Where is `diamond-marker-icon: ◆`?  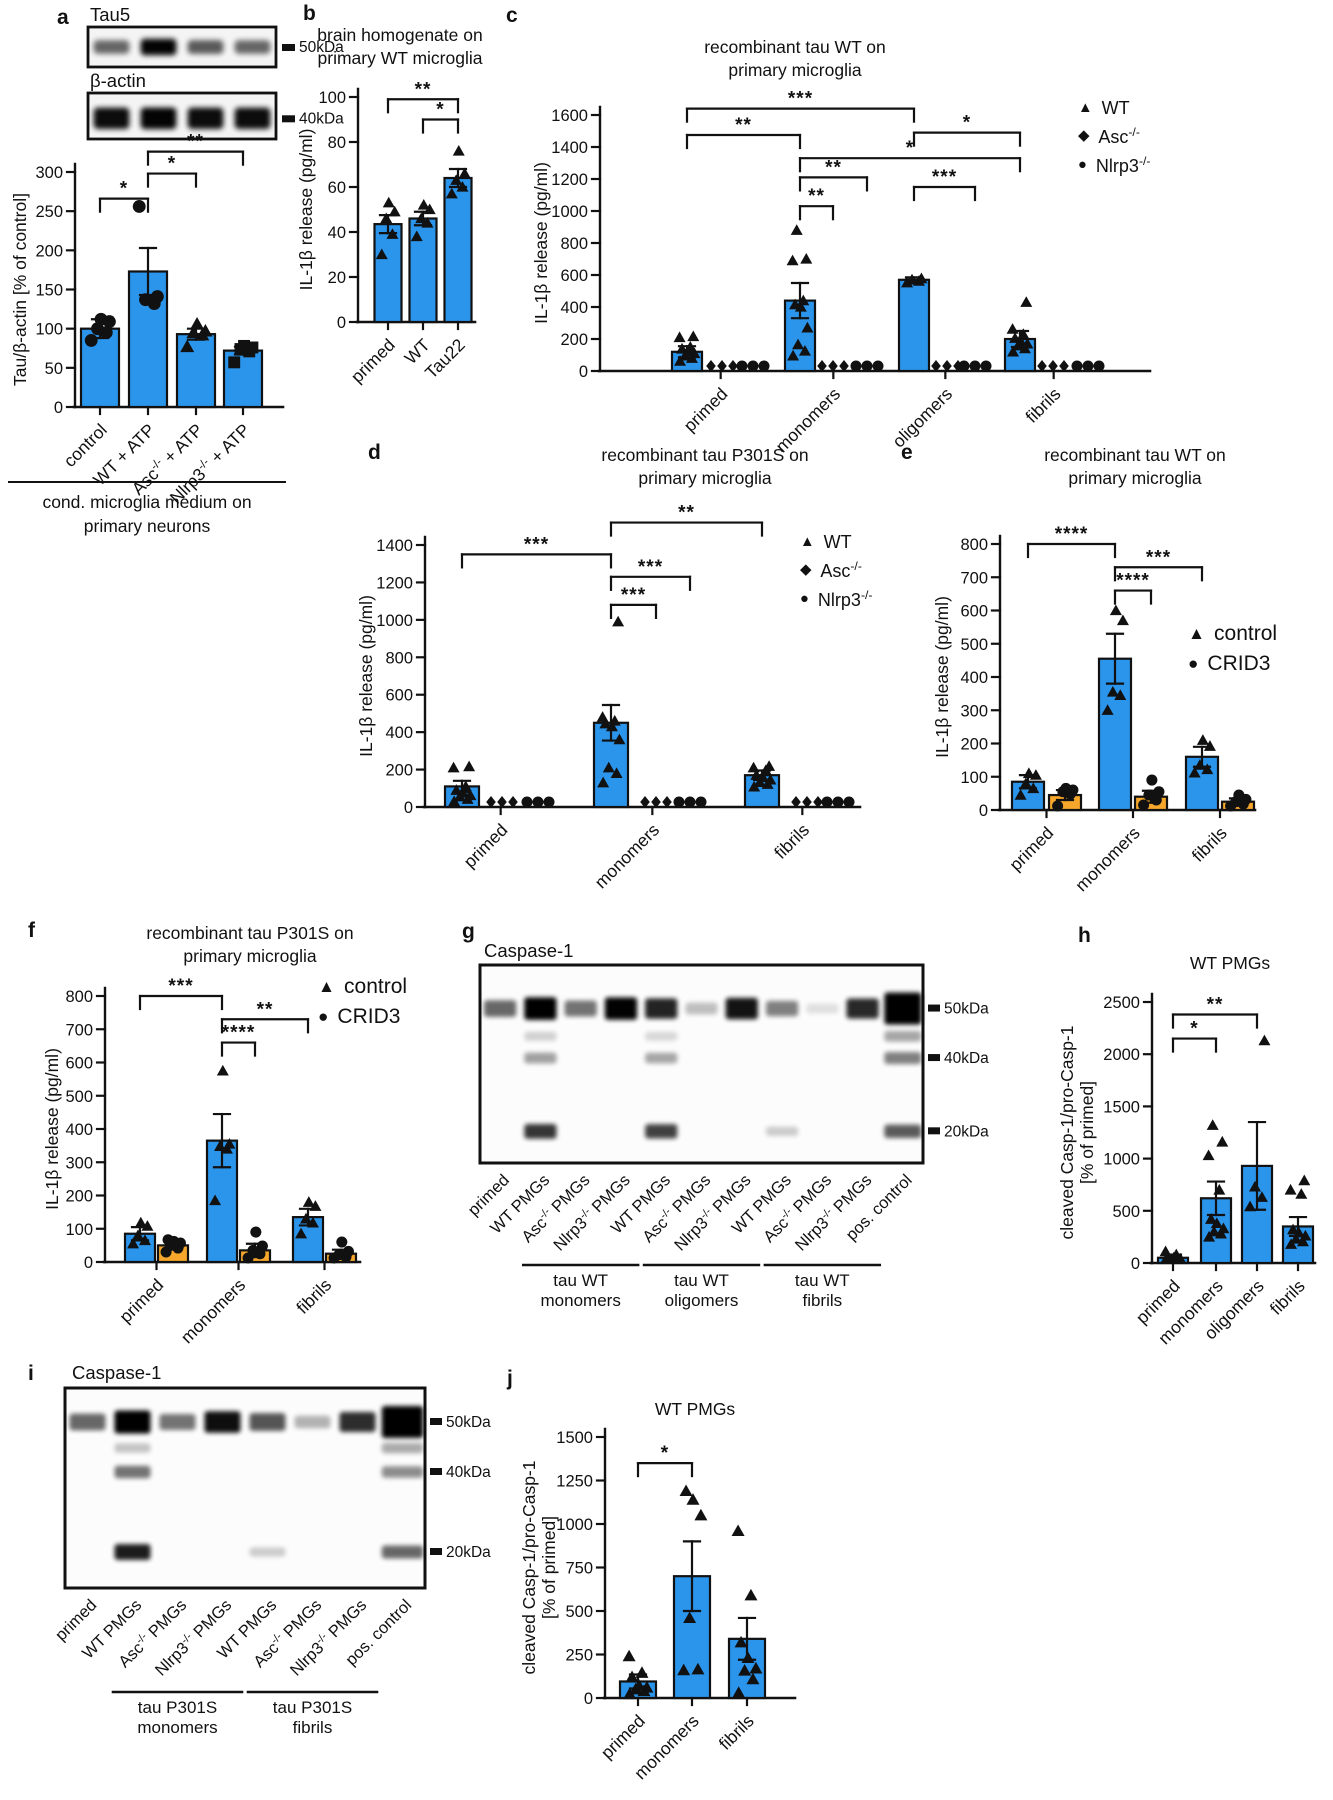
diamond-marker-icon: ◆ is located at coordinates (806, 570).